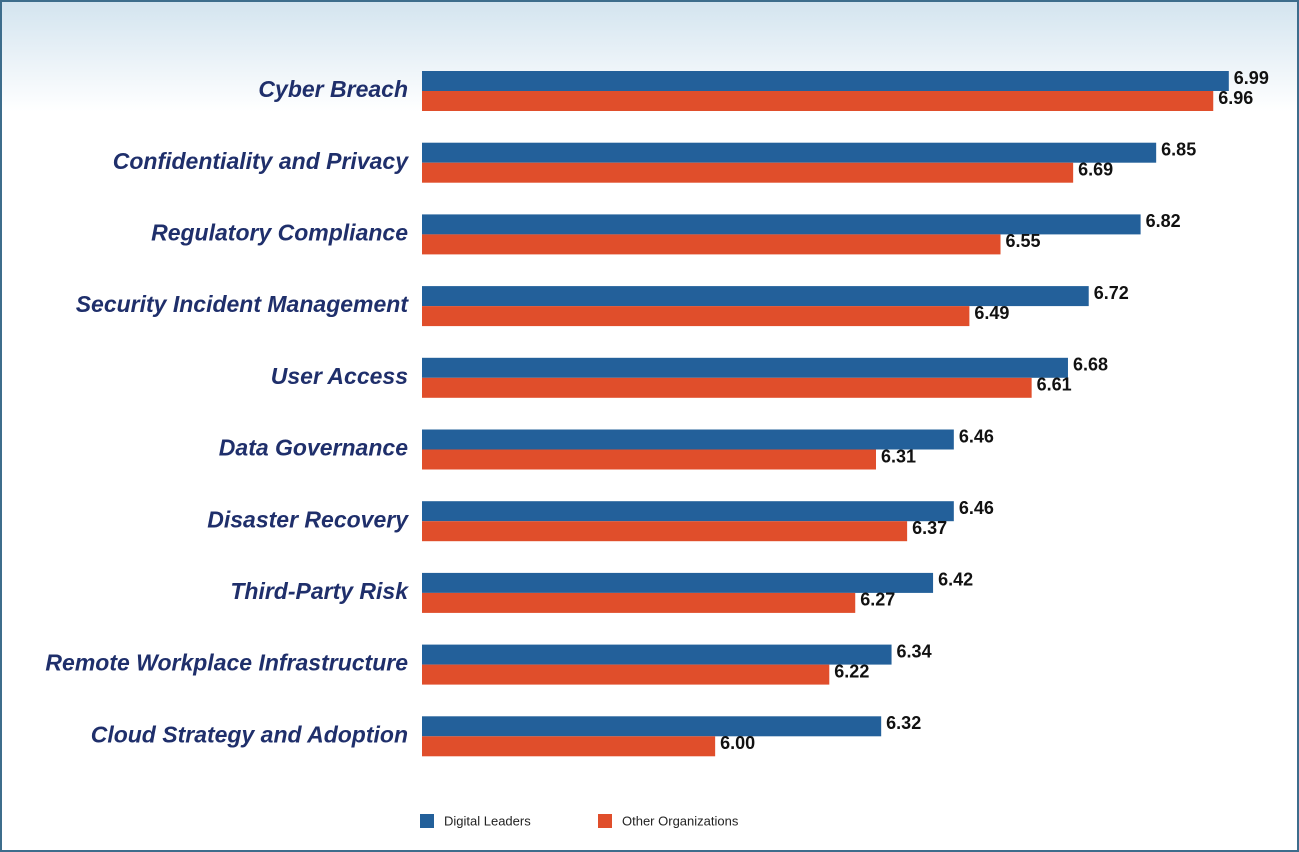  I want to click on category-label: Security Incident Management, so click(243, 304).